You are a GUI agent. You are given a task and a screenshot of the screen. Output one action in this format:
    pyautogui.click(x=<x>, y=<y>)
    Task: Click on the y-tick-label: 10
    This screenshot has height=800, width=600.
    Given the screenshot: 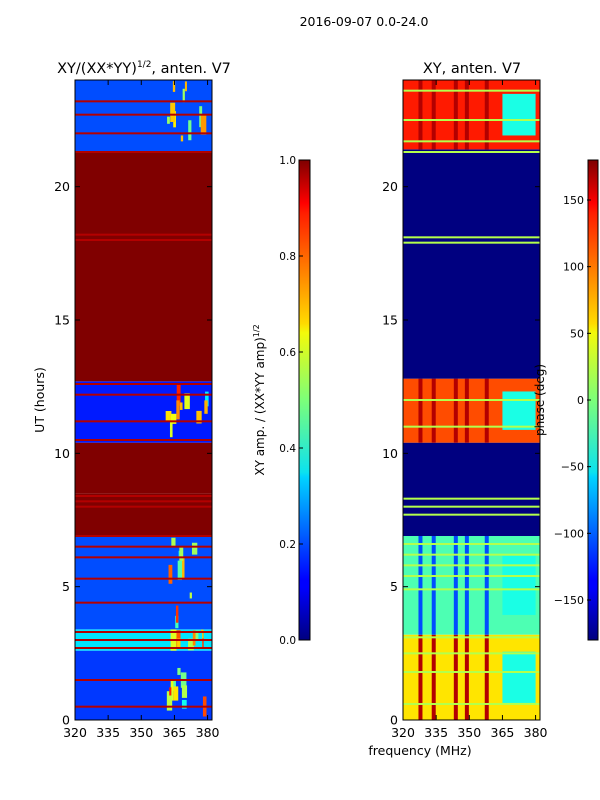 What is the action you would take?
    pyautogui.click(x=390, y=453)
    